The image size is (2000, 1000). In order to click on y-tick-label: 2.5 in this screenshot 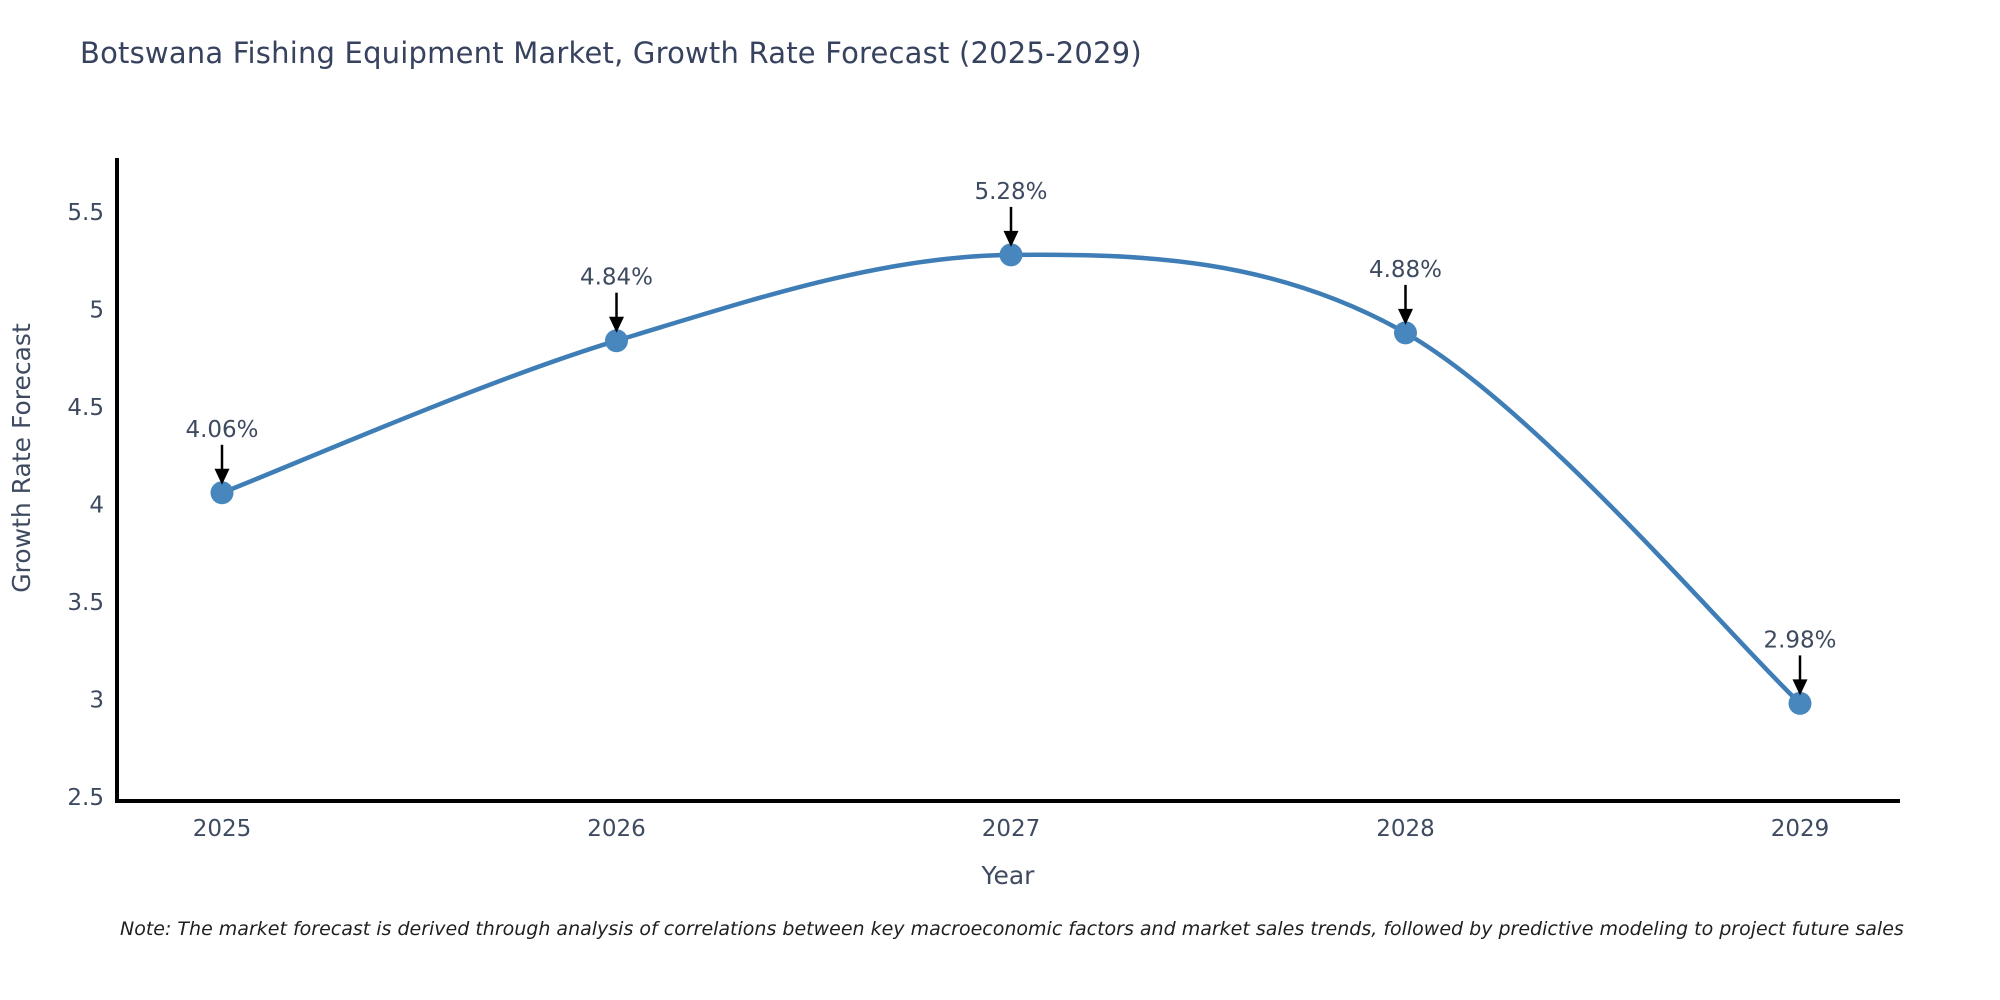, I will do `click(85, 798)`.